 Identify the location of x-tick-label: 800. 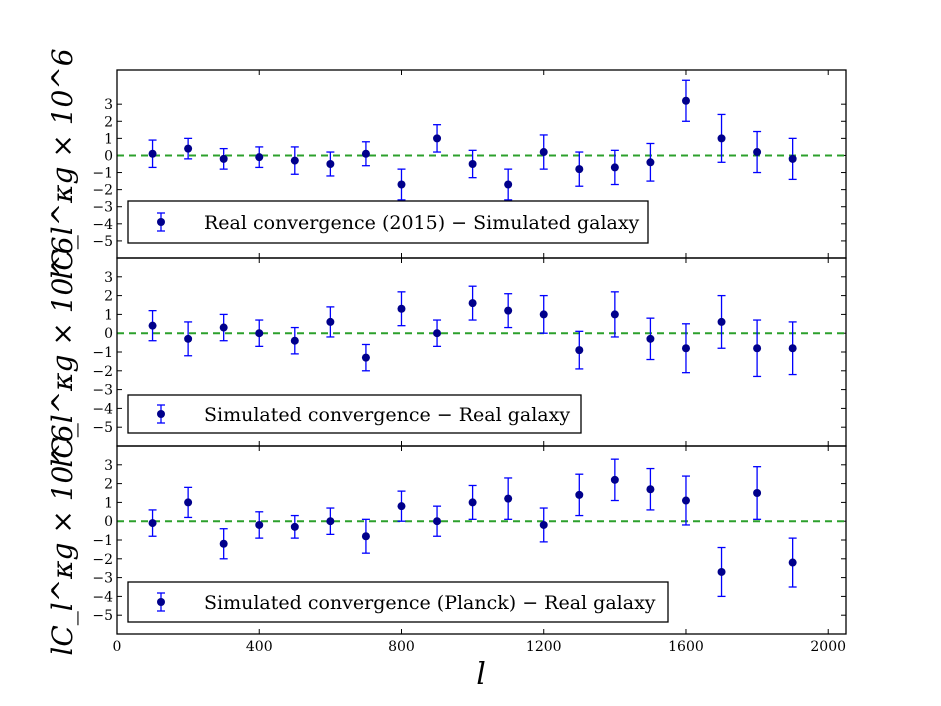
(401, 647).